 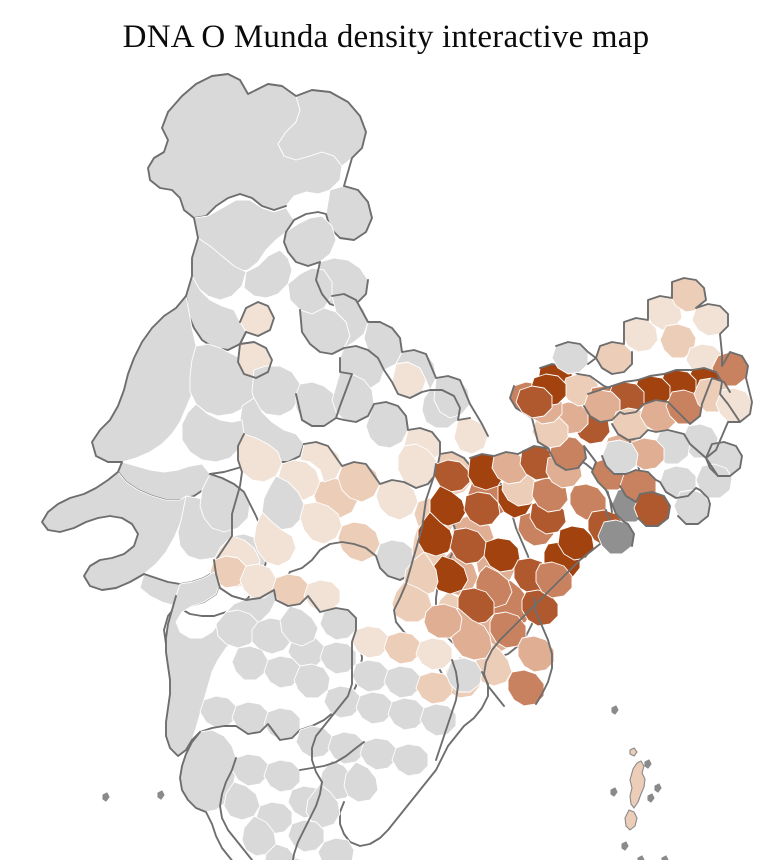 What do you see at coordinates (386, 37) in the screenshot?
I see `page-title: DNA O Munda density interactive map` at bounding box center [386, 37].